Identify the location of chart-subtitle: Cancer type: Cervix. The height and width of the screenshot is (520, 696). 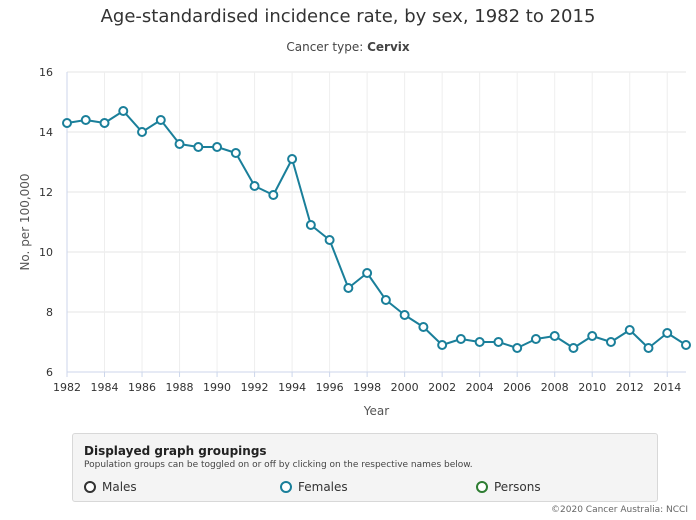
(348, 47).